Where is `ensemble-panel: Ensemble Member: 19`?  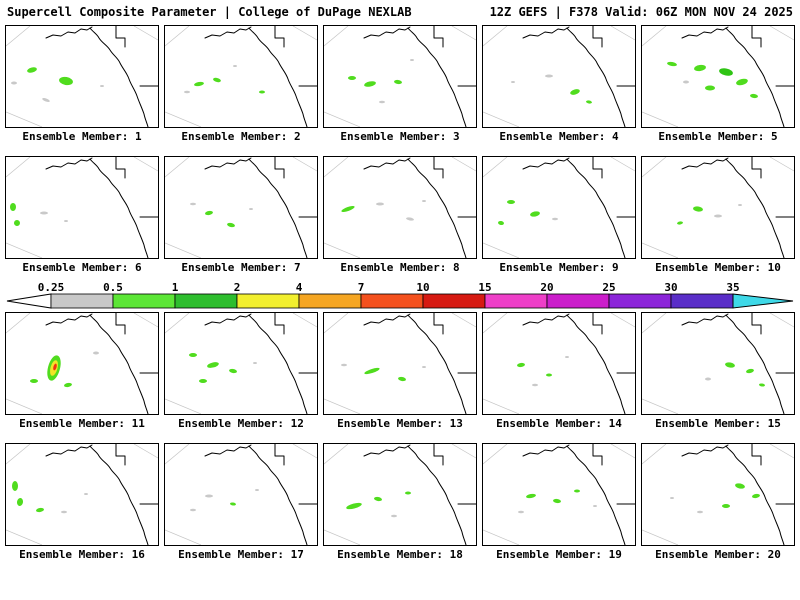 ensemble-panel: Ensemble Member: 19 is located at coordinates (559, 502).